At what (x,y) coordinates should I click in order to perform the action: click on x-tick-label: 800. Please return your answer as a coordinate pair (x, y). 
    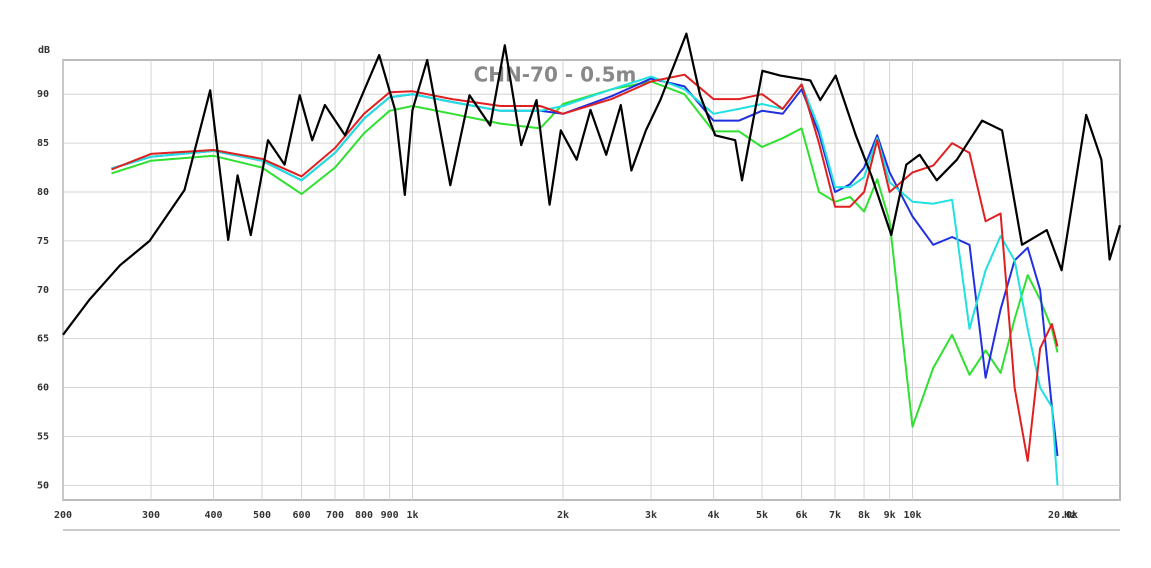
    Looking at the image, I should click on (364, 515).